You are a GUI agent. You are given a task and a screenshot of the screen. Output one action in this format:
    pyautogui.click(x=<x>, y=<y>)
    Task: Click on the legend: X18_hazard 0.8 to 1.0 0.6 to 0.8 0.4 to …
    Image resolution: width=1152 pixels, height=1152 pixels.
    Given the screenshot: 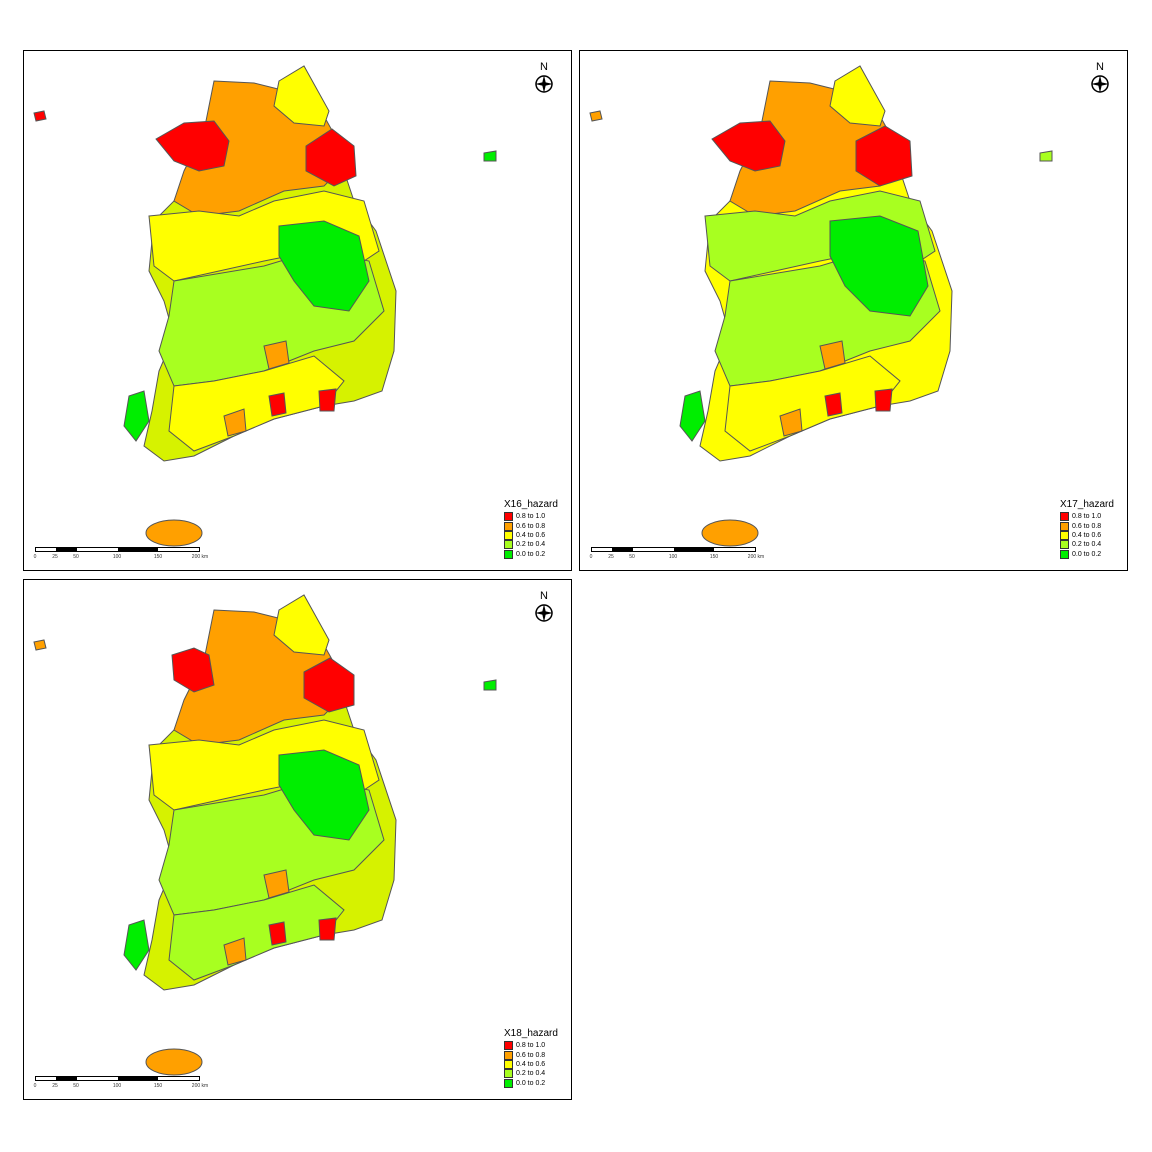 What is the action you would take?
    pyautogui.click(x=531, y=1058)
    